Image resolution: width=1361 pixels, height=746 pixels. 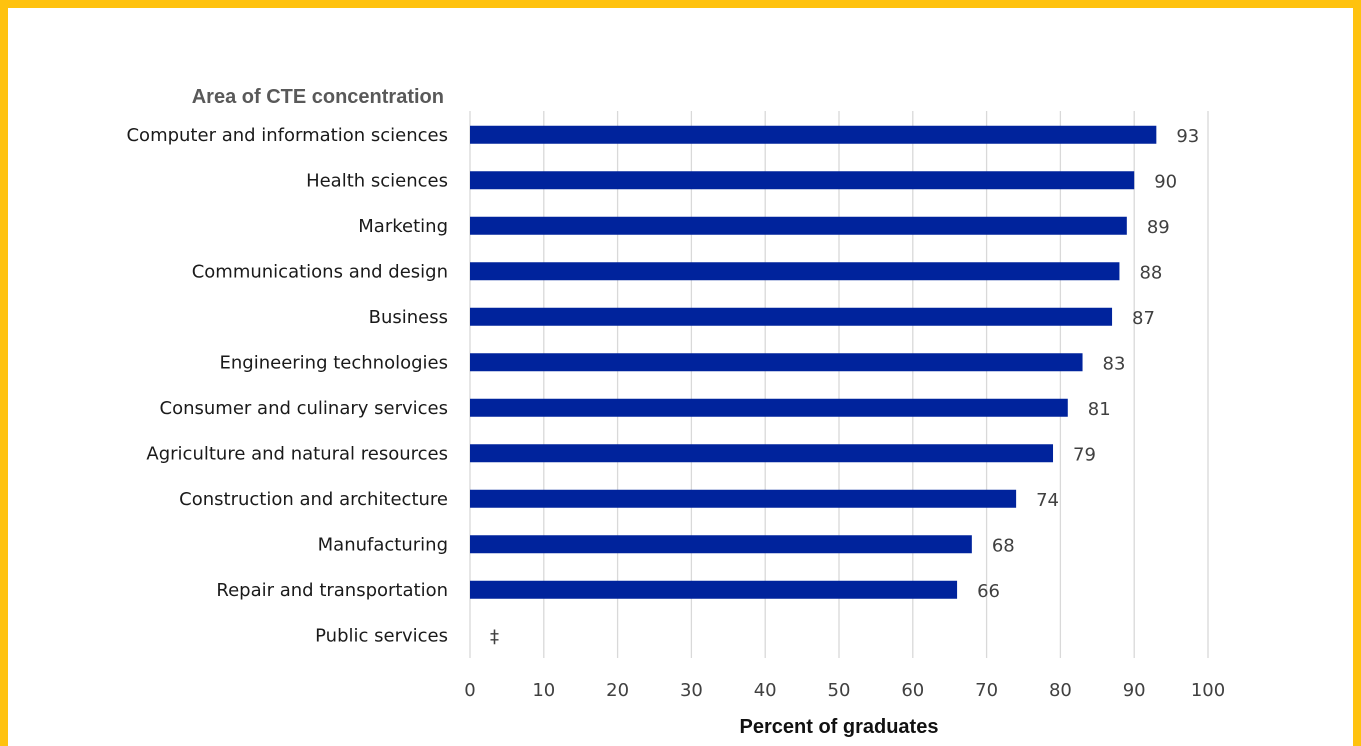 What do you see at coordinates (1047, 500) in the screenshot?
I see `data-label: 74` at bounding box center [1047, 500].